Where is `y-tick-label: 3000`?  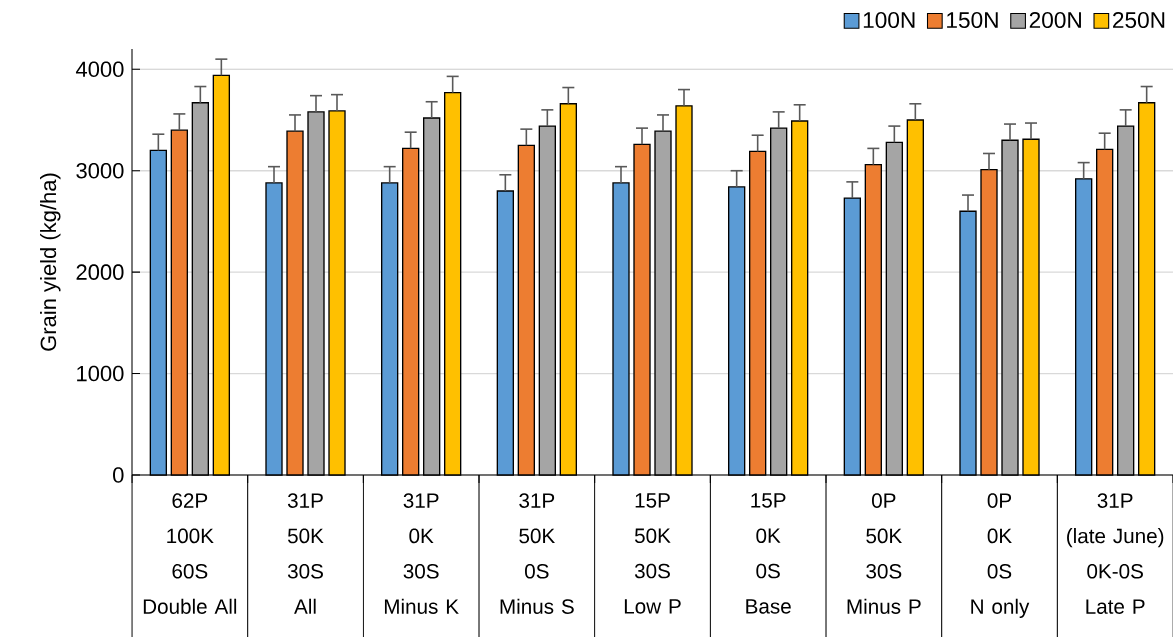 y-tick-label: 3000 is located at coordinates (100, 170).